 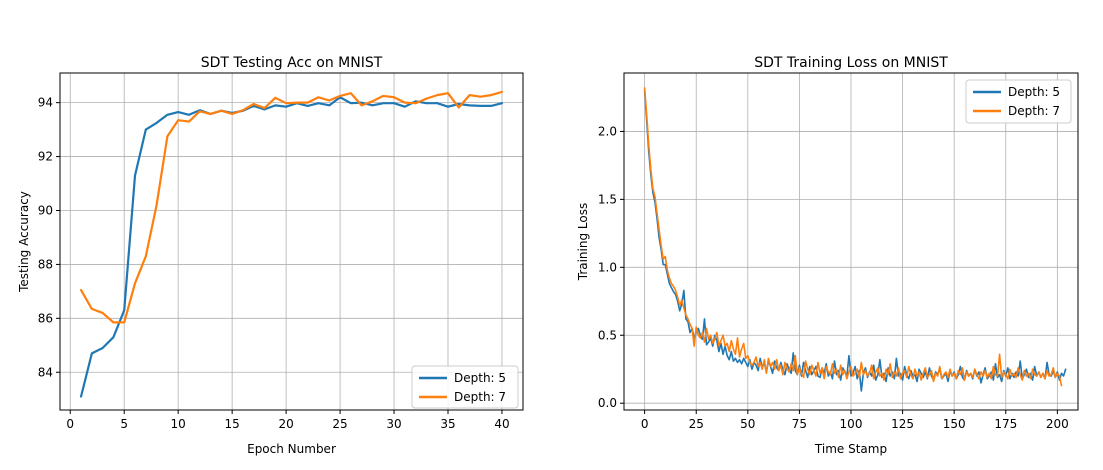 I want to click on x-axis-label: Epoch Number, so click(x=291, y=449).